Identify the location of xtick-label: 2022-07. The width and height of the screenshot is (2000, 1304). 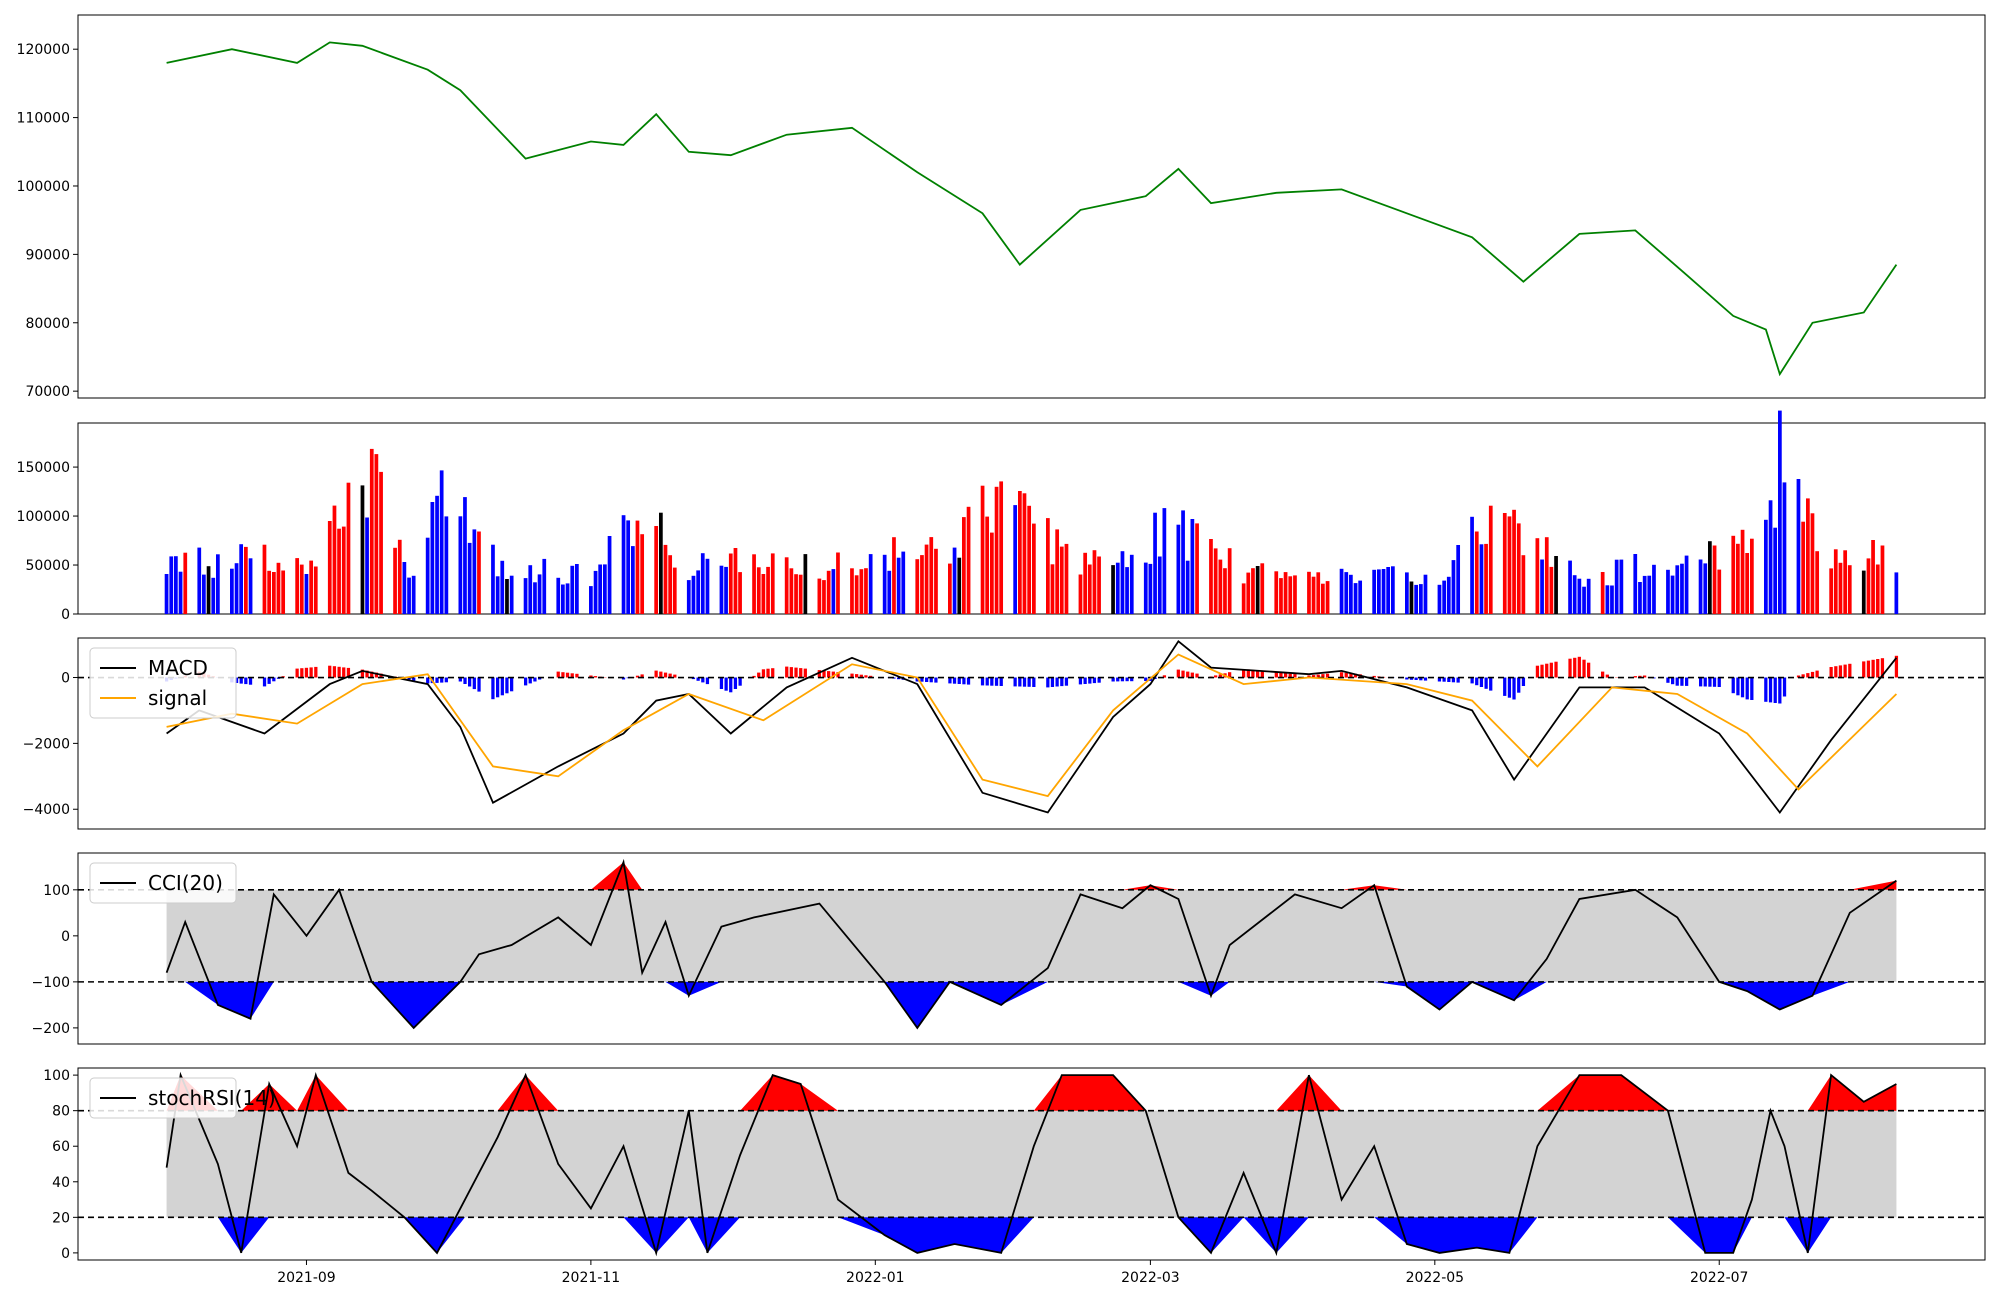
(1719, 1278).